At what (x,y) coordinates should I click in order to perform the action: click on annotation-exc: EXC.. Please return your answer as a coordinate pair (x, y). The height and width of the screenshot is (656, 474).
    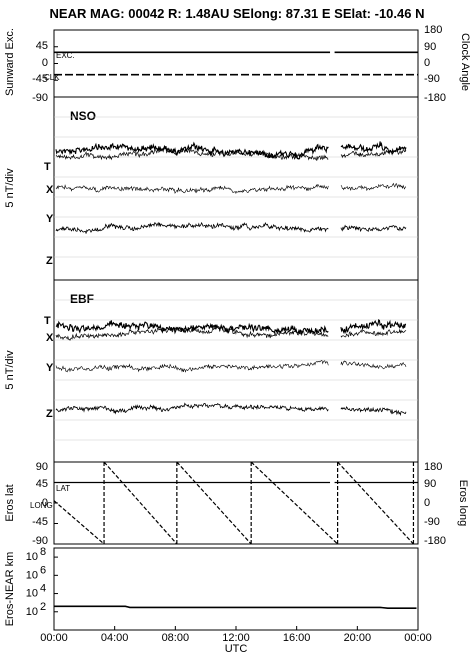
    Looking at the image, I should click on (65, 55).